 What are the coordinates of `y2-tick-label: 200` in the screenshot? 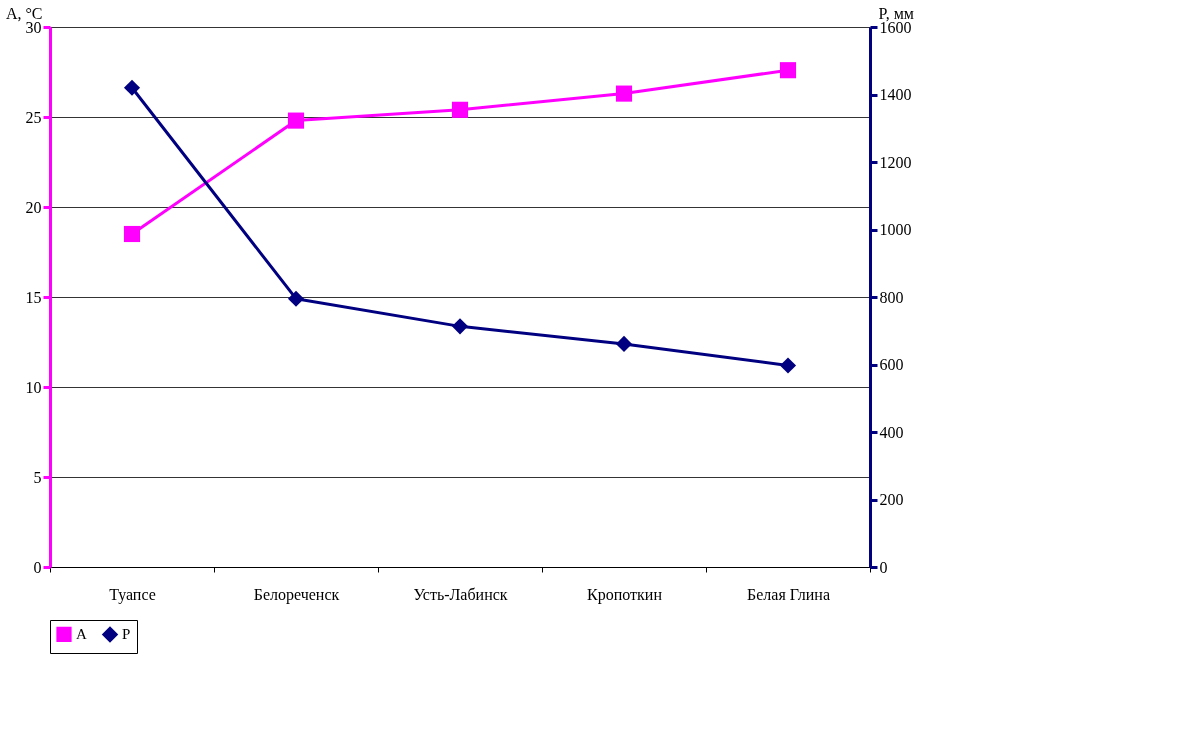 It's located at (891, 499).